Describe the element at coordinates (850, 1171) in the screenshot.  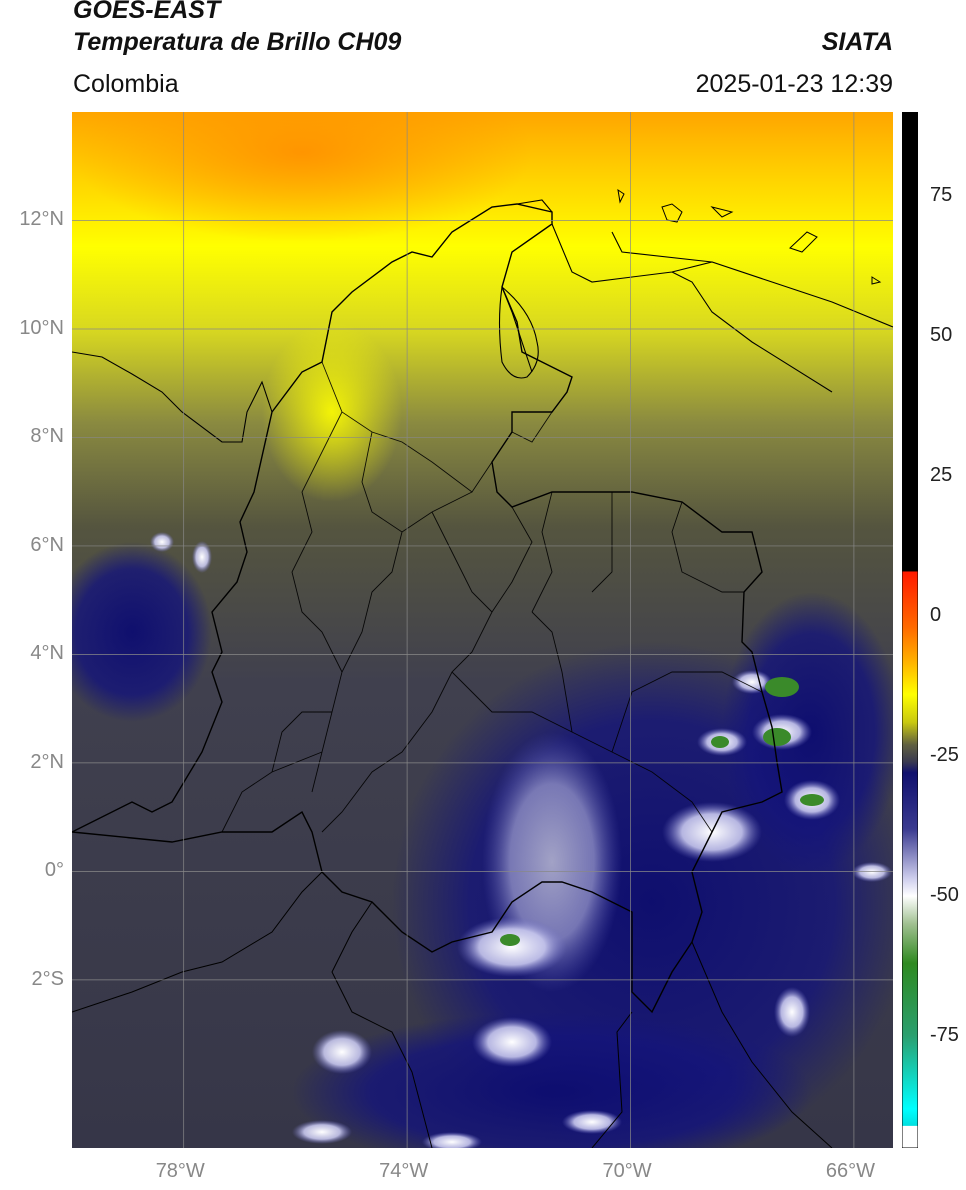
I see `lon-tick-label: 66°W` at that location.